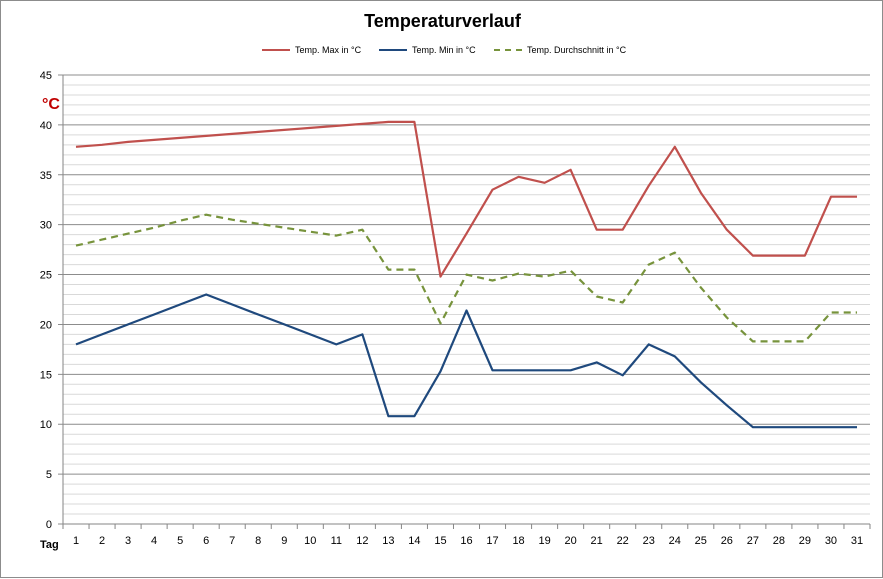 Image resolution: width=883 pixels, height=579 pixels. Describe the element at coordinates (508, 50) in the screenshot. I see `legend-swatch-avg` at that location.